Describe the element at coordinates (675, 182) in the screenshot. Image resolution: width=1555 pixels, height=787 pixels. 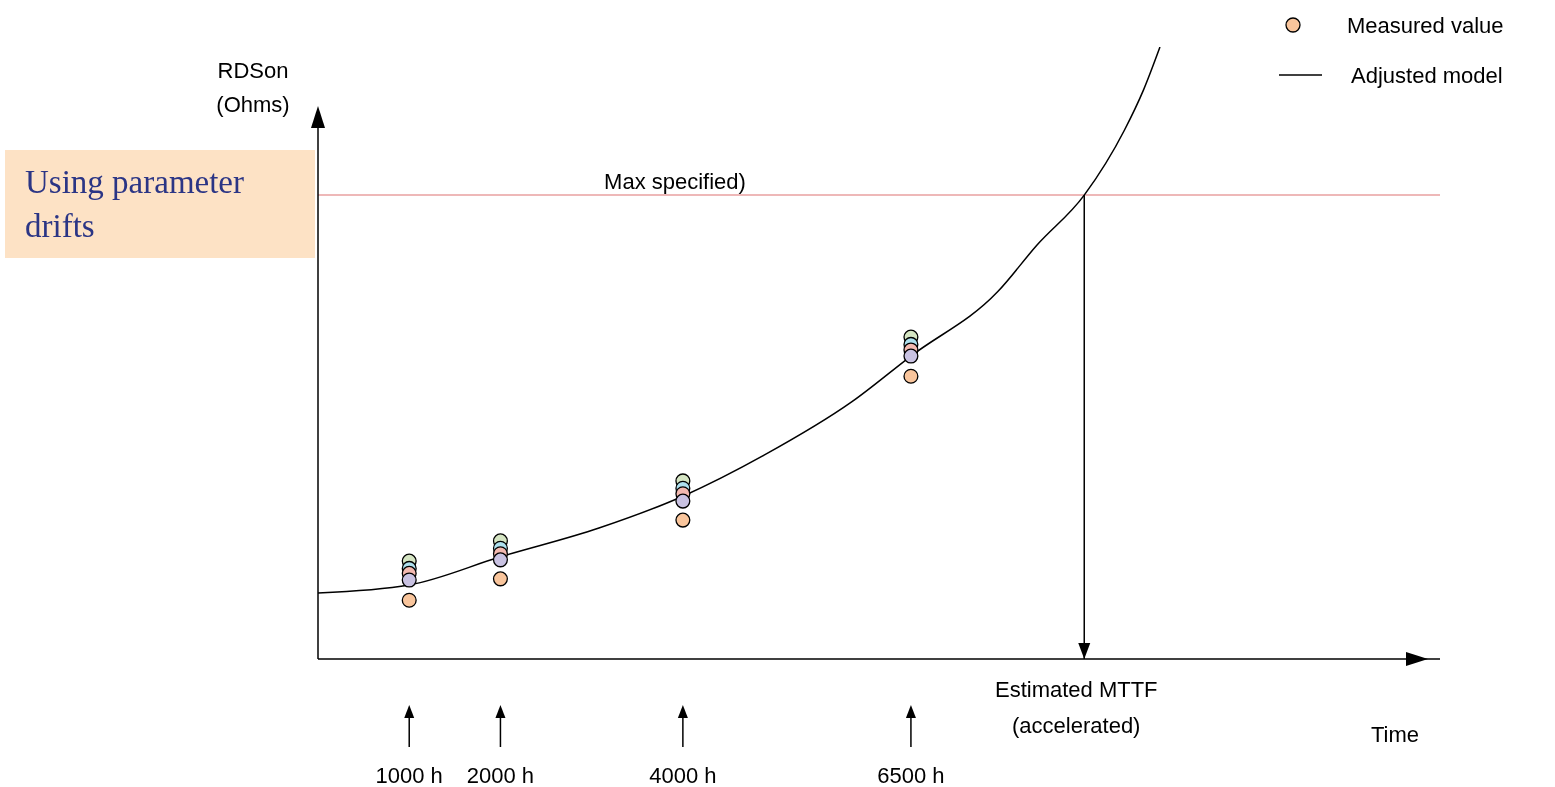
I see `ref-line-label: Max specified)` at that location.